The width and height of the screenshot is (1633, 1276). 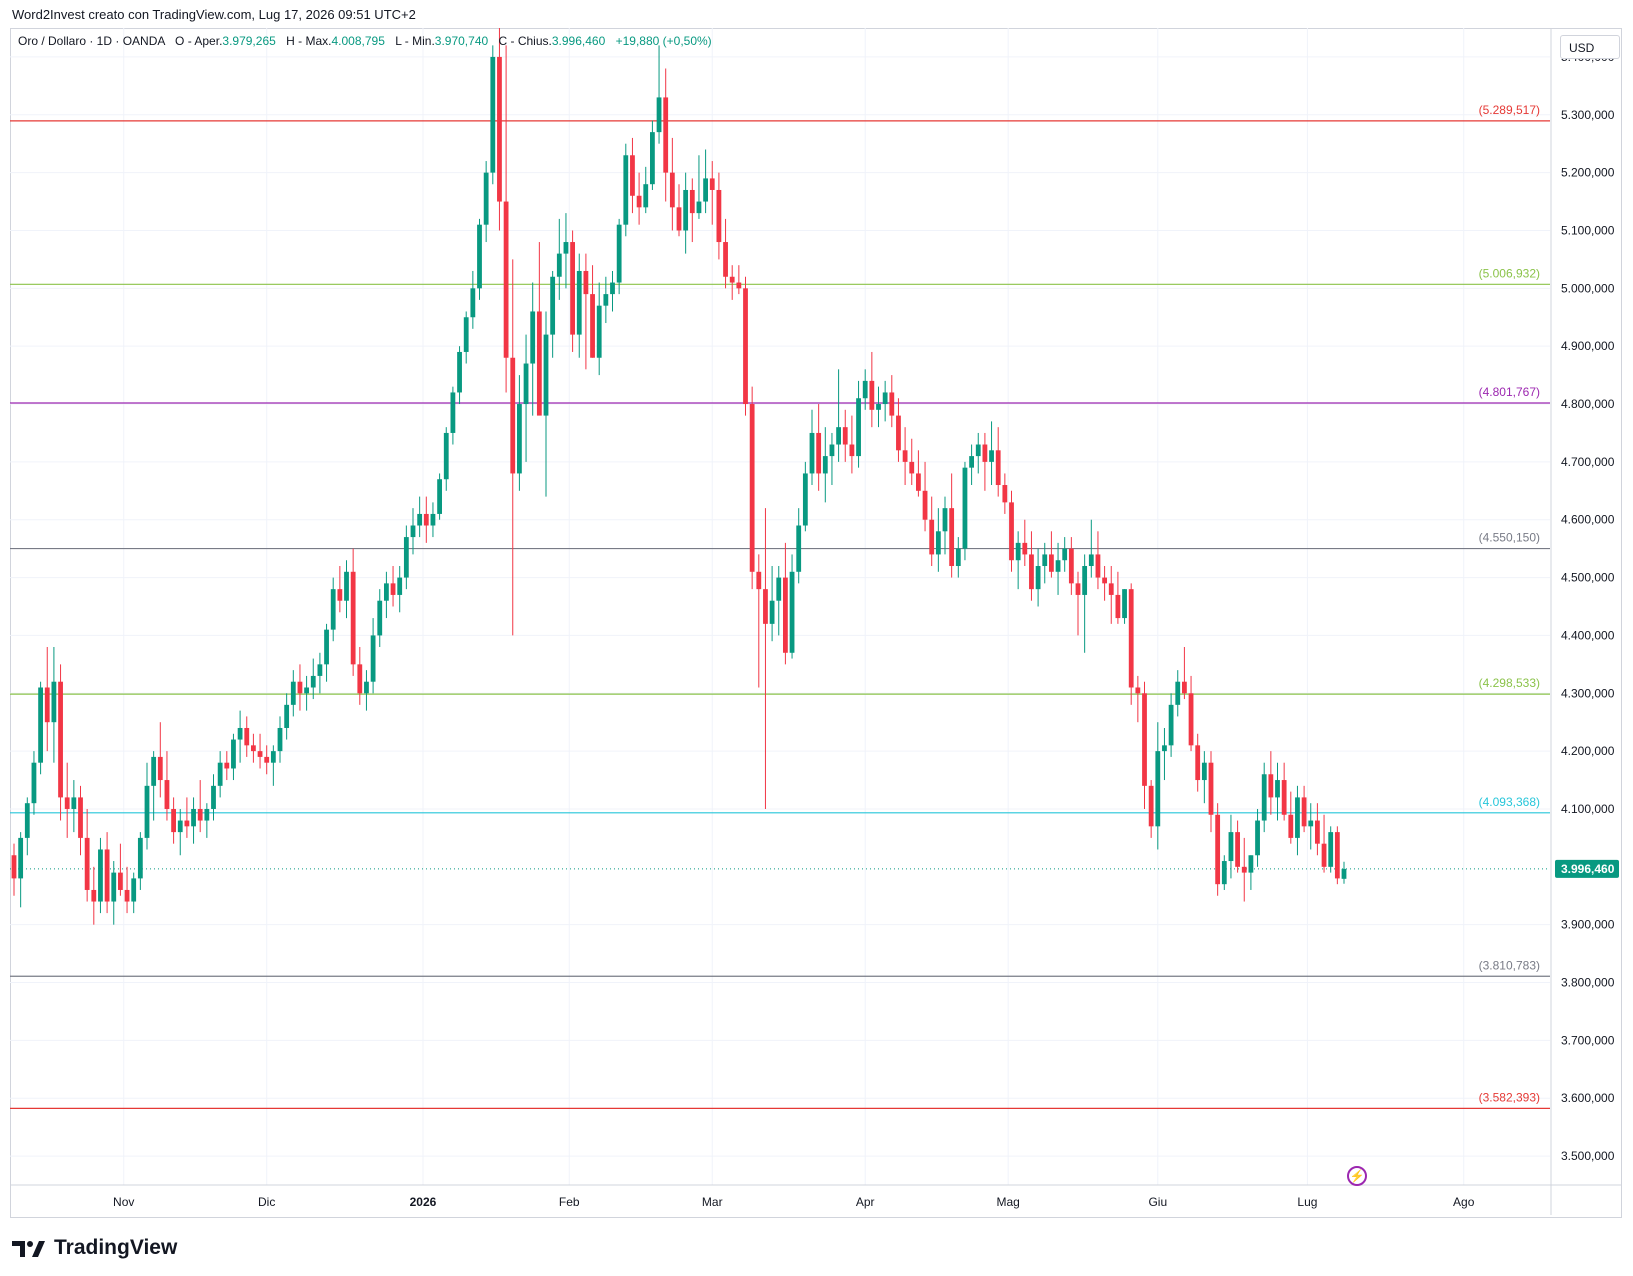 What do you see at coordinates (91, 41) in the screenshot?
I see `symbol-title: Oro / Dollaro · 1D · OANDA` at bounding box center [91, 41].